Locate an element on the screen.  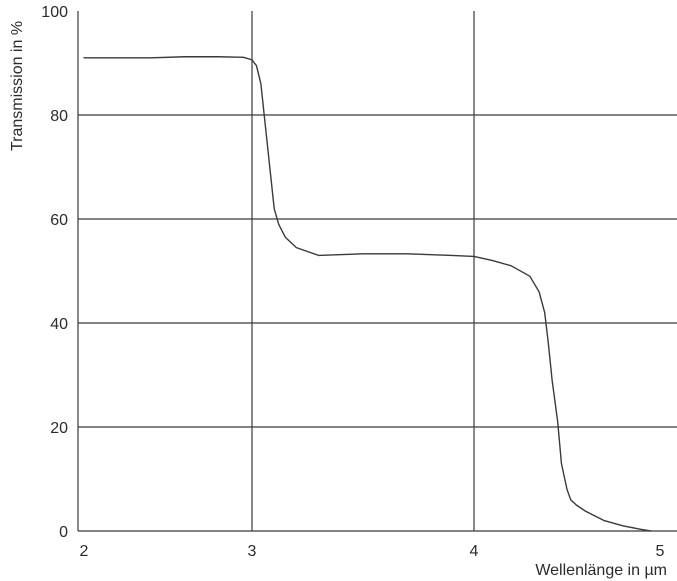
x-tick-label: 2 is located at coordinates (84, 551).